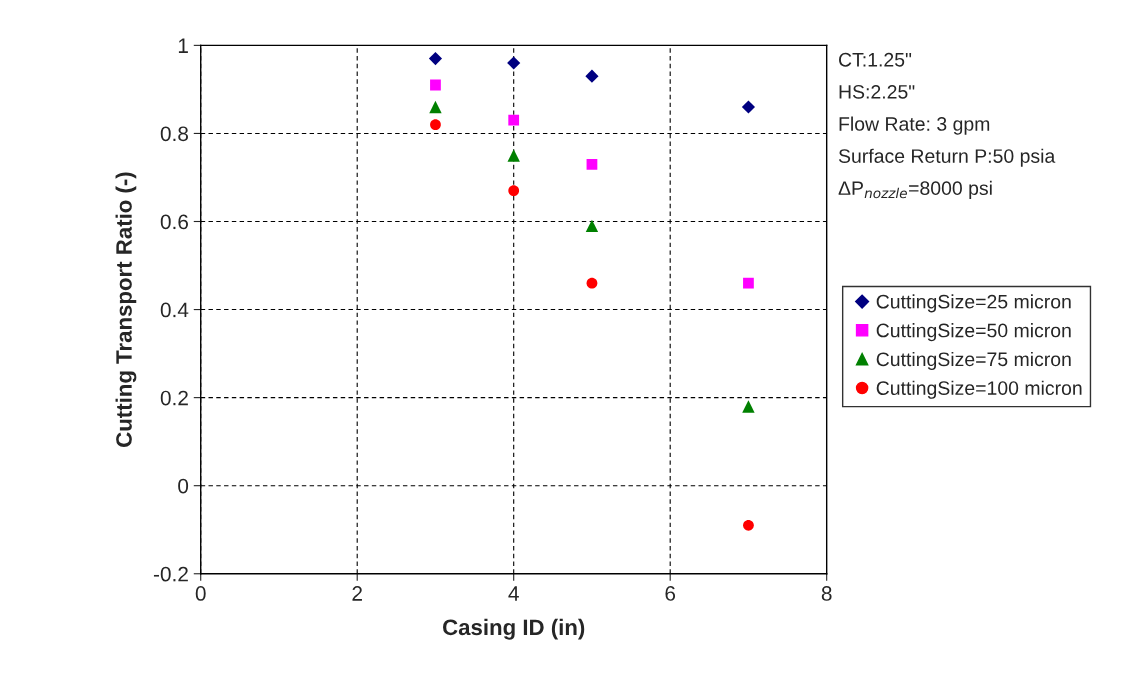  I want to click on text: HS:2.25", so click(877, 91).